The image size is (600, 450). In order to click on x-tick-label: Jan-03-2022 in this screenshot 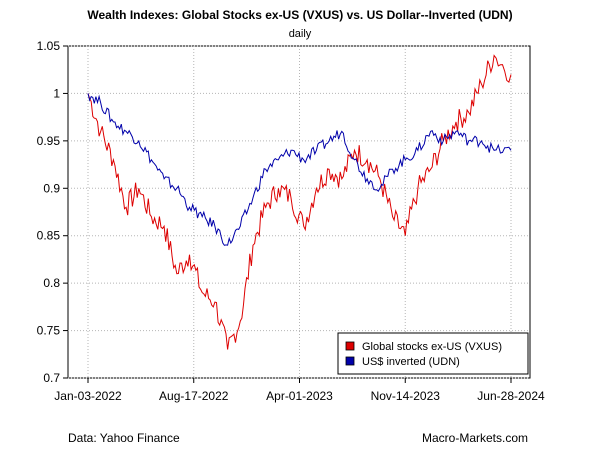, I will do `click(88, 396)`.